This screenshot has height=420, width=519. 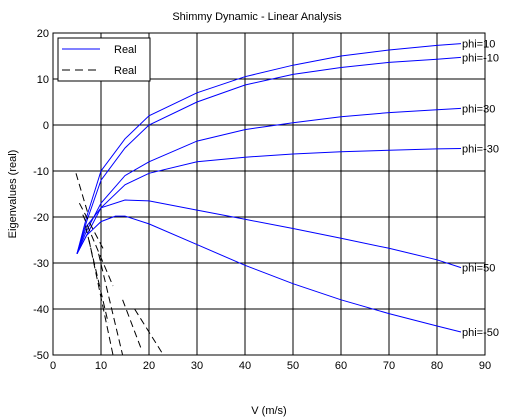 What do you see at coordinates (268, 411) in the screenshot?
I see `x-axis-title: V (m/s)` at bounding box center [268, 411].